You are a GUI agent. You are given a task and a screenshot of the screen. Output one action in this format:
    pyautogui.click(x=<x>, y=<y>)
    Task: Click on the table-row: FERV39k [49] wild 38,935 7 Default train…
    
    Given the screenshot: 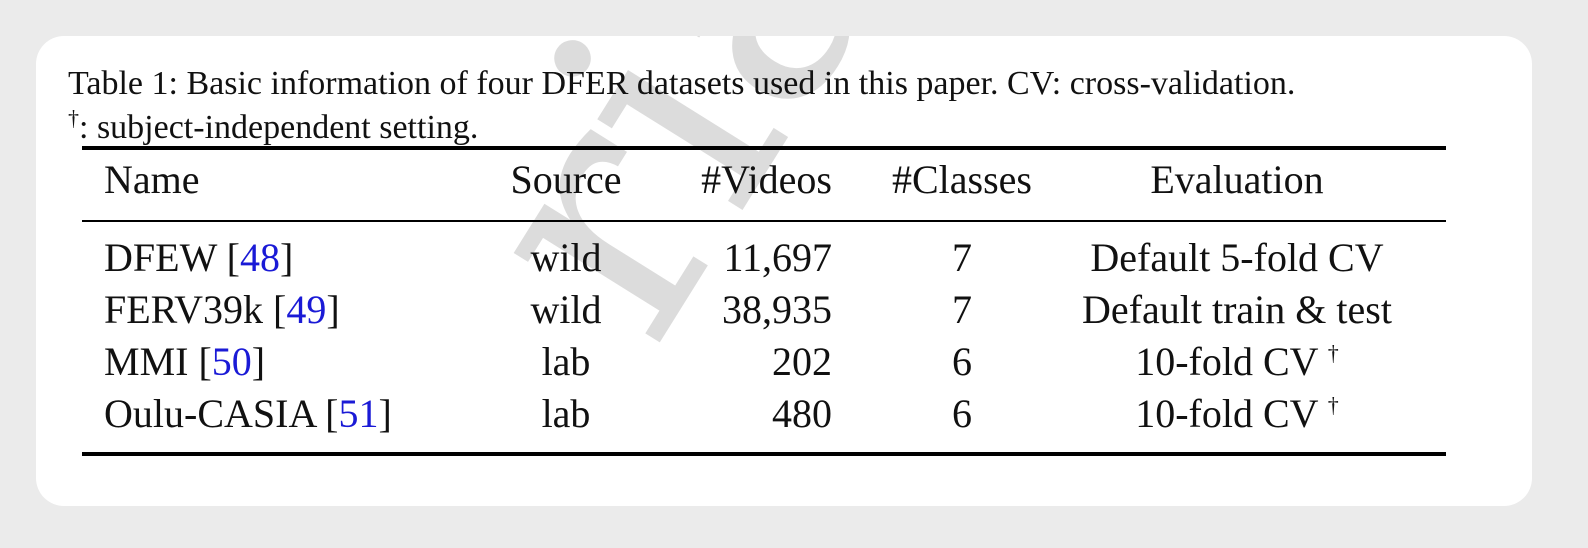 What is the action you would take?
    pyautogui.click(x=764, y=310)
    